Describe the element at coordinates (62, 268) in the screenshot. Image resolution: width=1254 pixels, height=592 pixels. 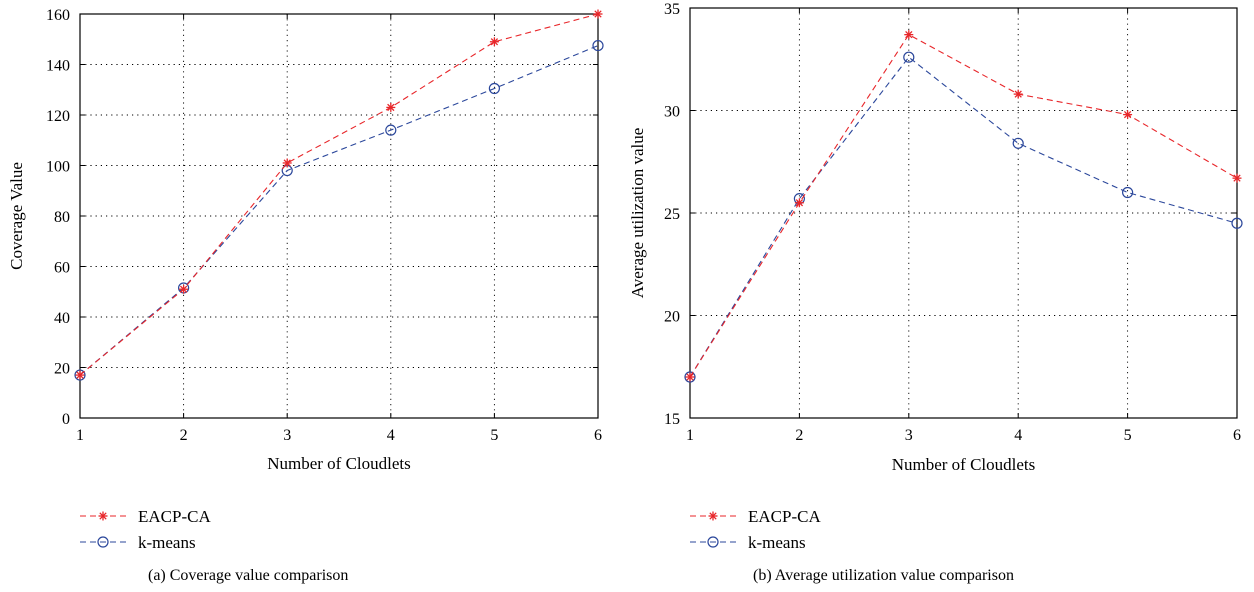
I see `y-tick-label: 60` at that location.